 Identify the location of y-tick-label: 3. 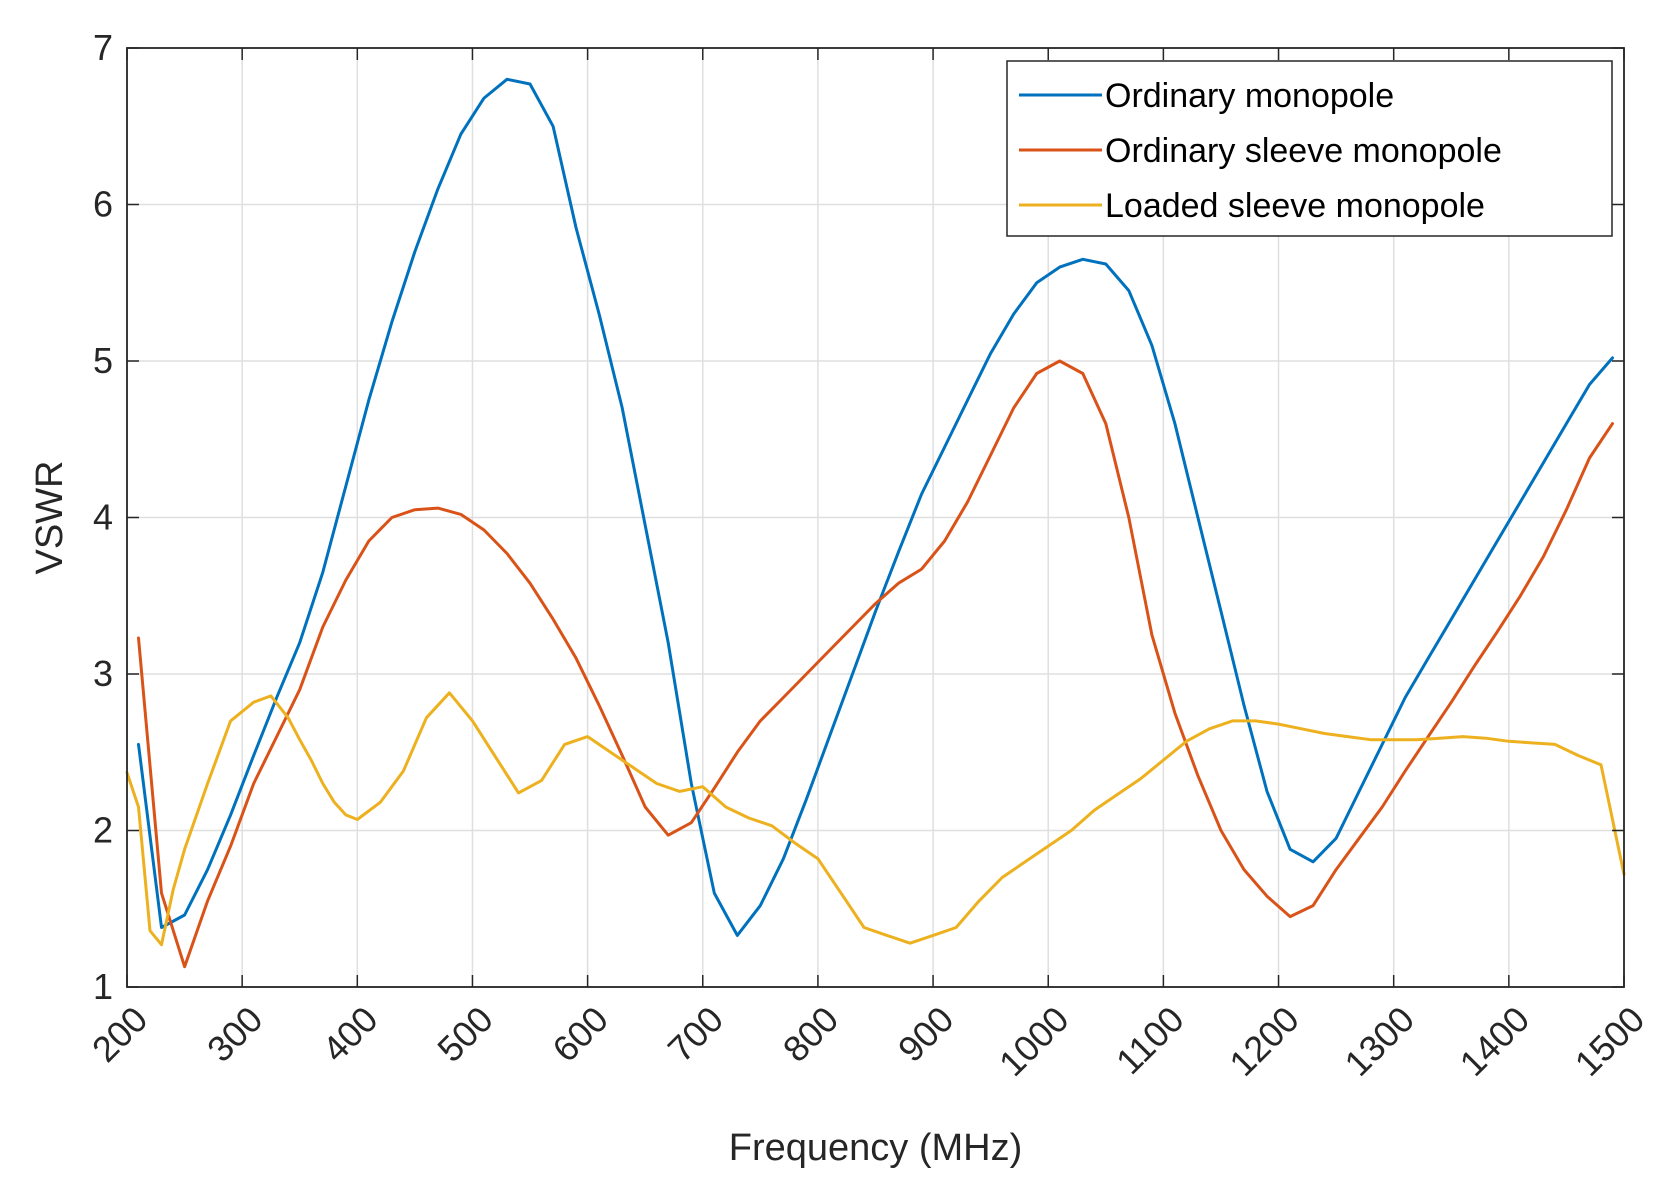
(103, 673).